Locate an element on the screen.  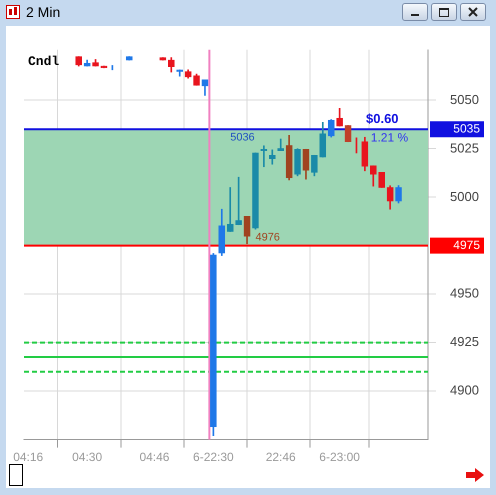
chart-title: 2 Min is located at coordinates (43, 12).